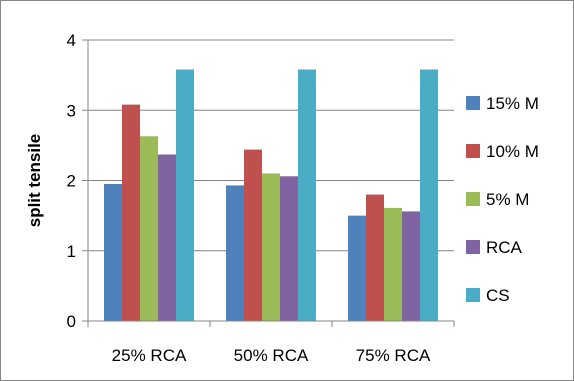 The image size is (574, 381). I want to click on bar-10-m-25-rca, so click(131, 212).